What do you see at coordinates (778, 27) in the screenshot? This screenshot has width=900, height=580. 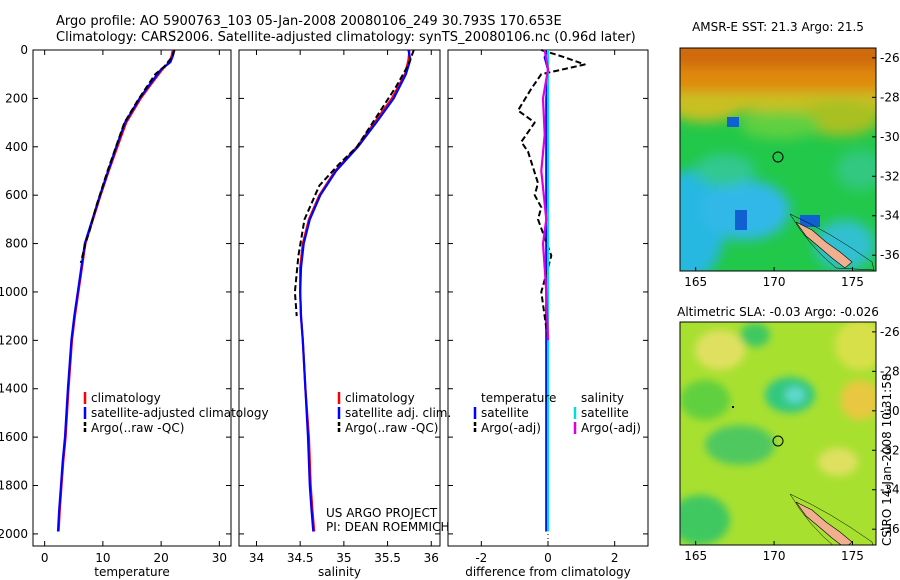 I see `sst-map-title: AMSR-E SST: 21.3 Argo: 21.5` at bounding box center [778, 27].